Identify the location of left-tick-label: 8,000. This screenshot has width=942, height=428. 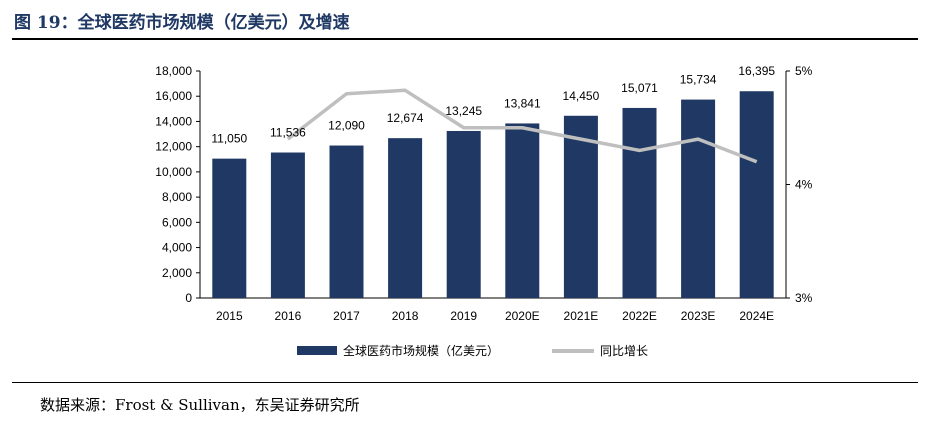
(177, 197).